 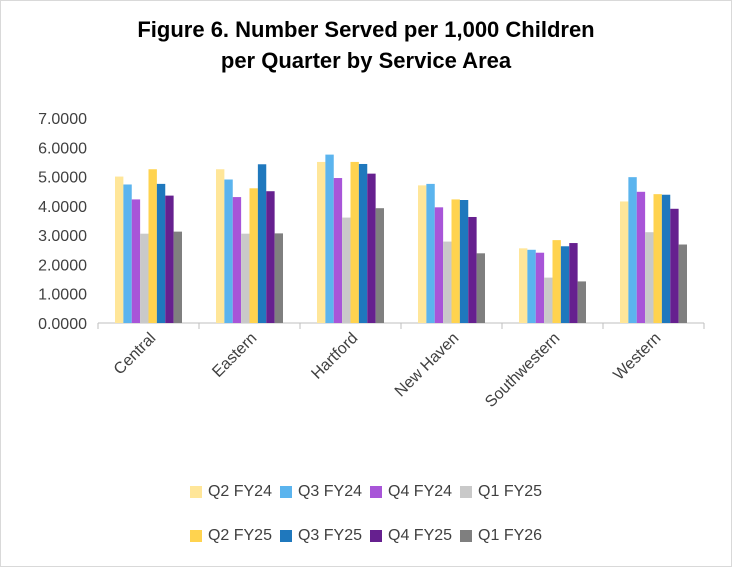 I want to click on legend-label: Q4 FY25, so click(x=420, y=535).